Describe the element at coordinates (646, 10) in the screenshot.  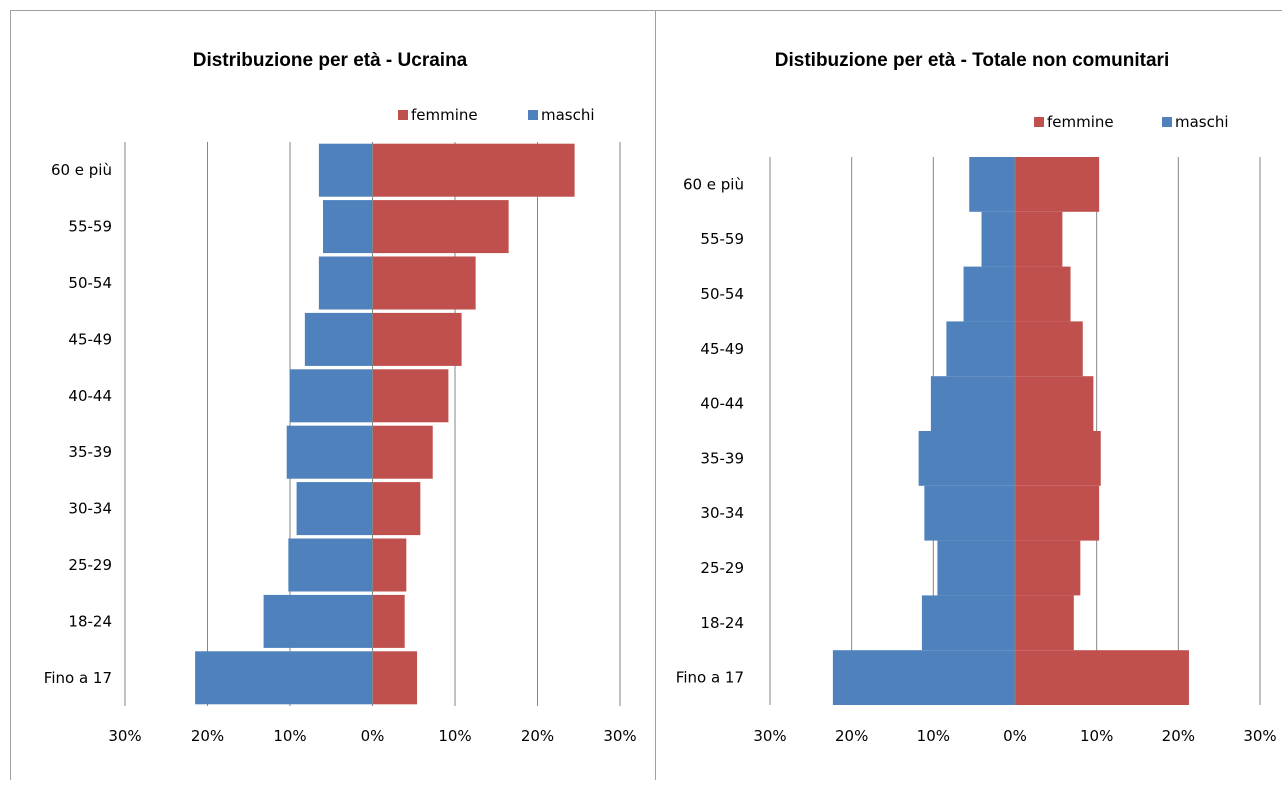
I see `top-border` at that location.